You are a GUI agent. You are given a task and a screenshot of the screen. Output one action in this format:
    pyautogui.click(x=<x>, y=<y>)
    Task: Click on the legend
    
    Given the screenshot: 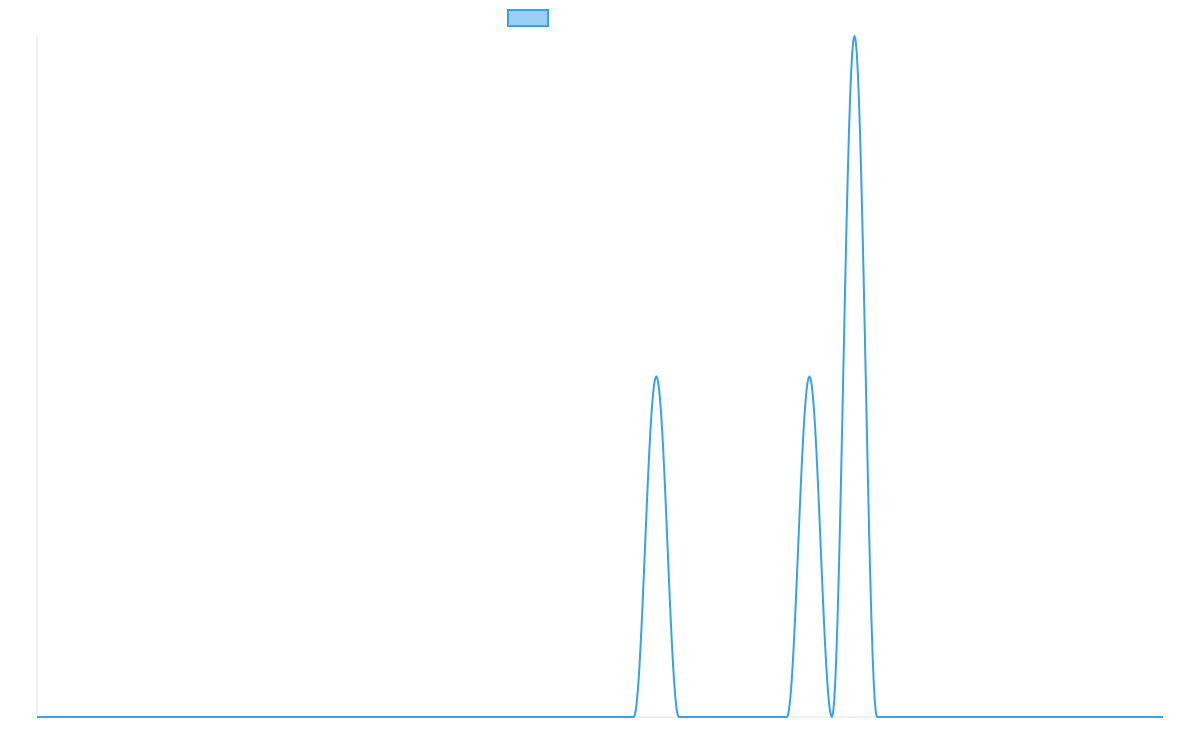 What is the action you would take?
    pyautogui.click(x=528, y=18)
    